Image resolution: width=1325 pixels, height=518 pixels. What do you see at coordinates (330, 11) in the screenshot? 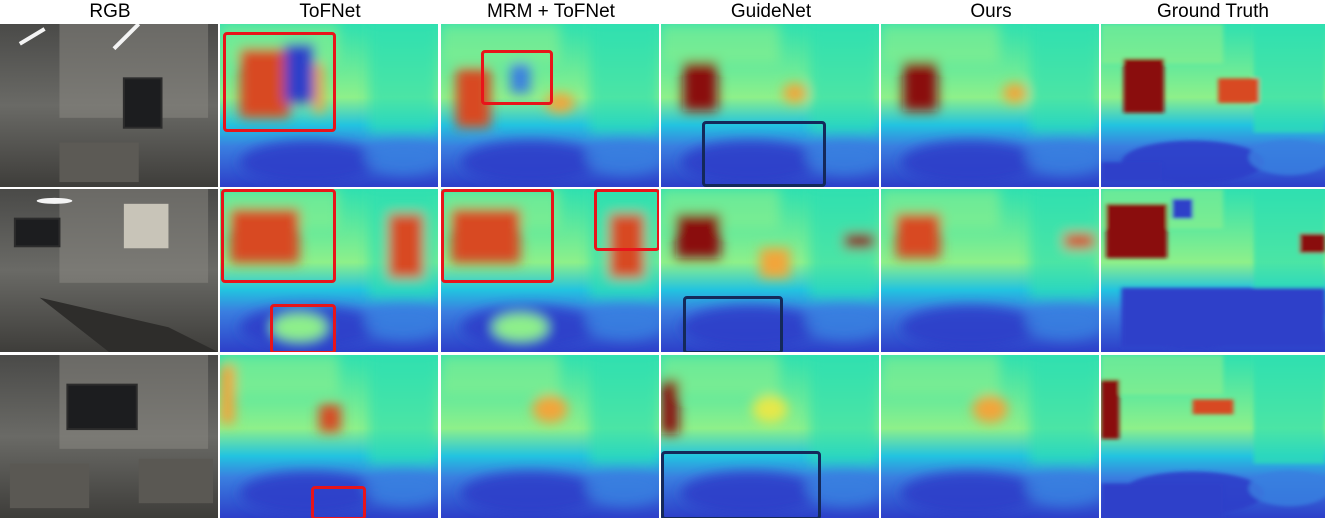
I see `column-label-tofnet: ToFNet` at bounding box center [330, 11].